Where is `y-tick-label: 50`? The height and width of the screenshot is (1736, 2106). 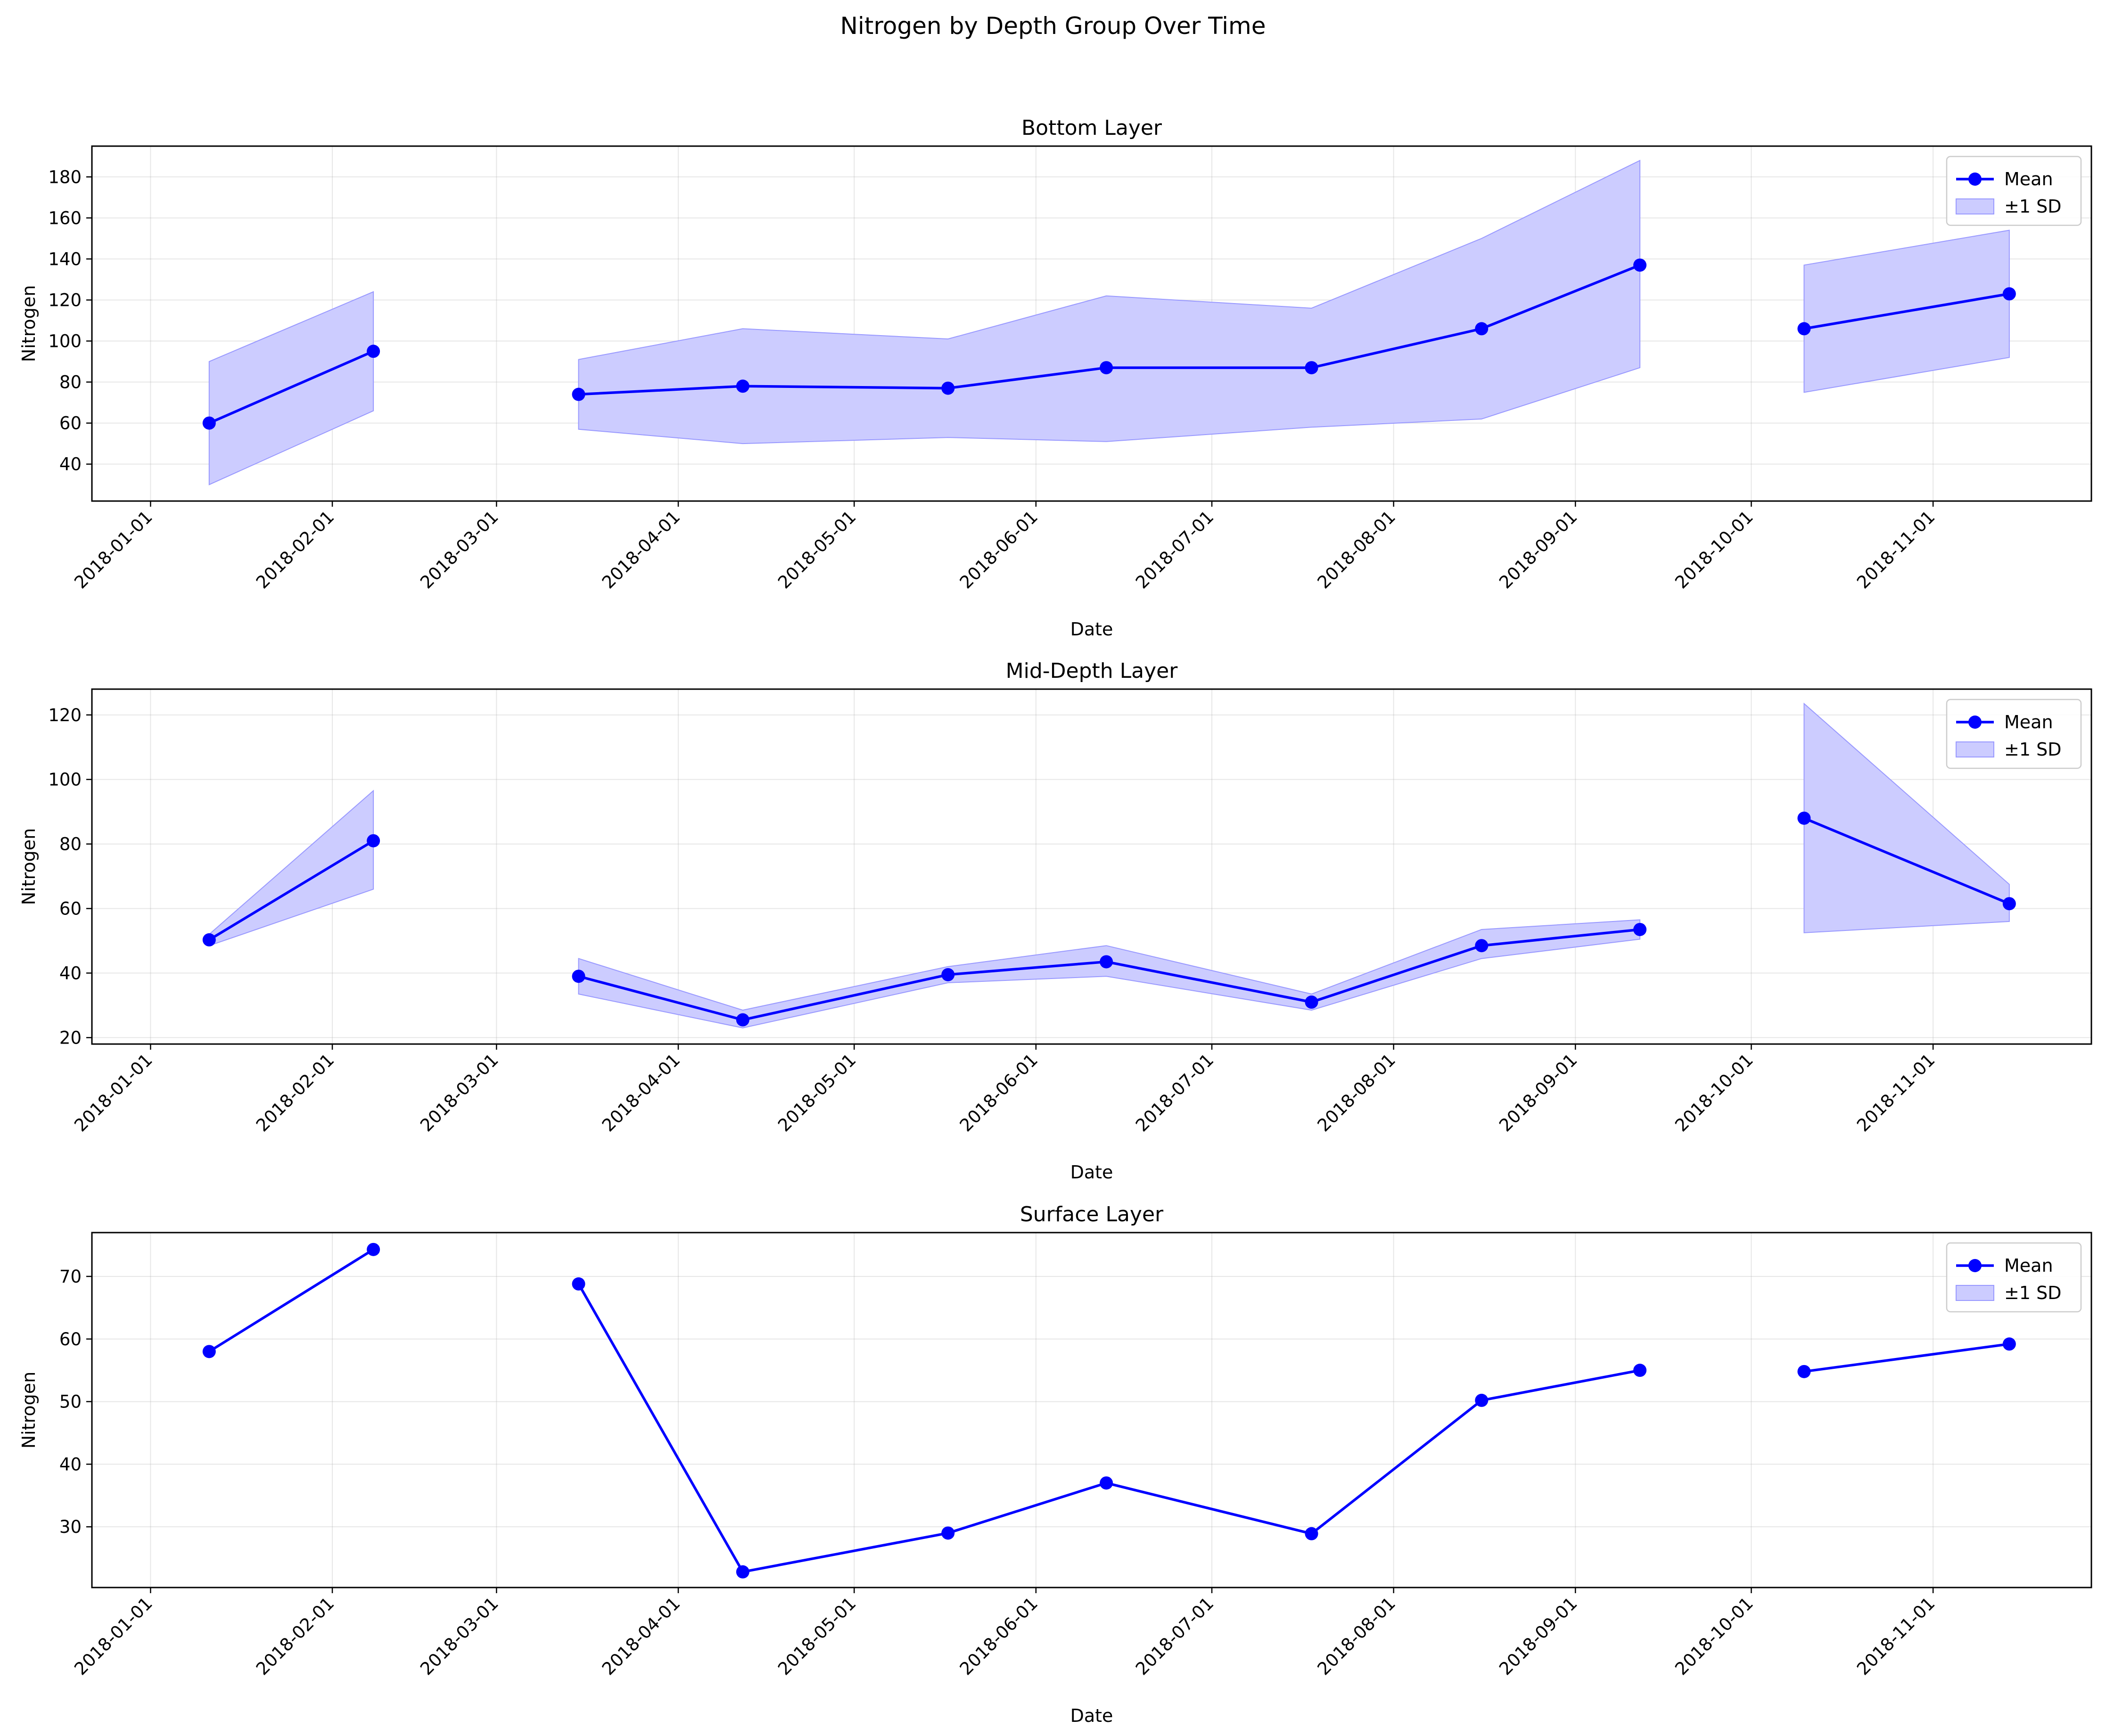
y-tick-label: 50 is located at coordinates (70, 1402).